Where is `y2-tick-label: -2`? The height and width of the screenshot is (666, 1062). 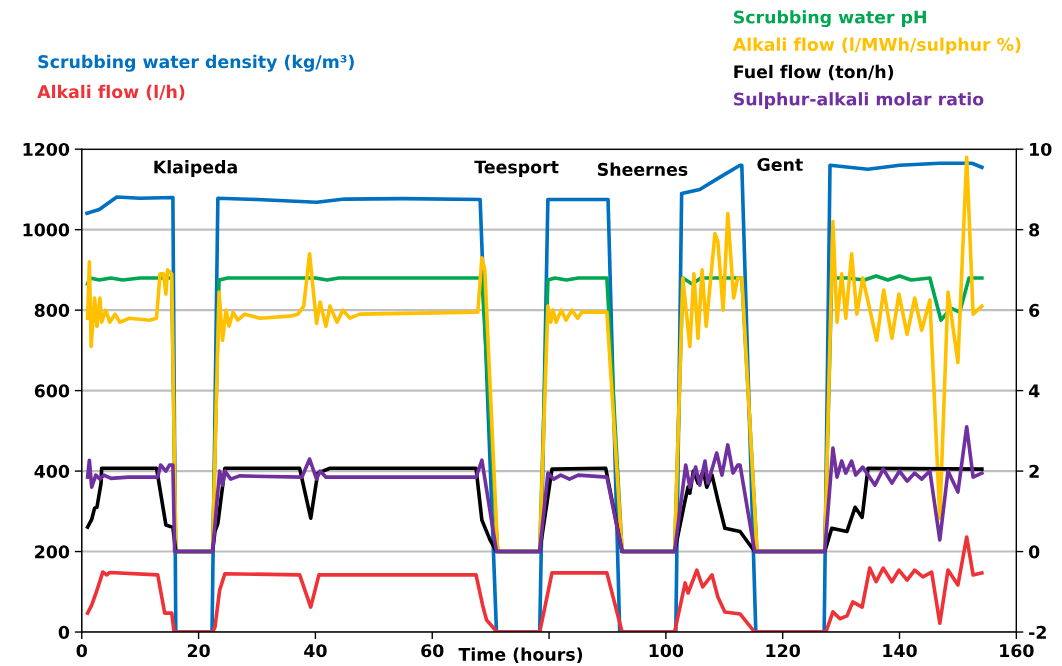
y2-tick-label: -2 is located at coordinates (1037, 632).